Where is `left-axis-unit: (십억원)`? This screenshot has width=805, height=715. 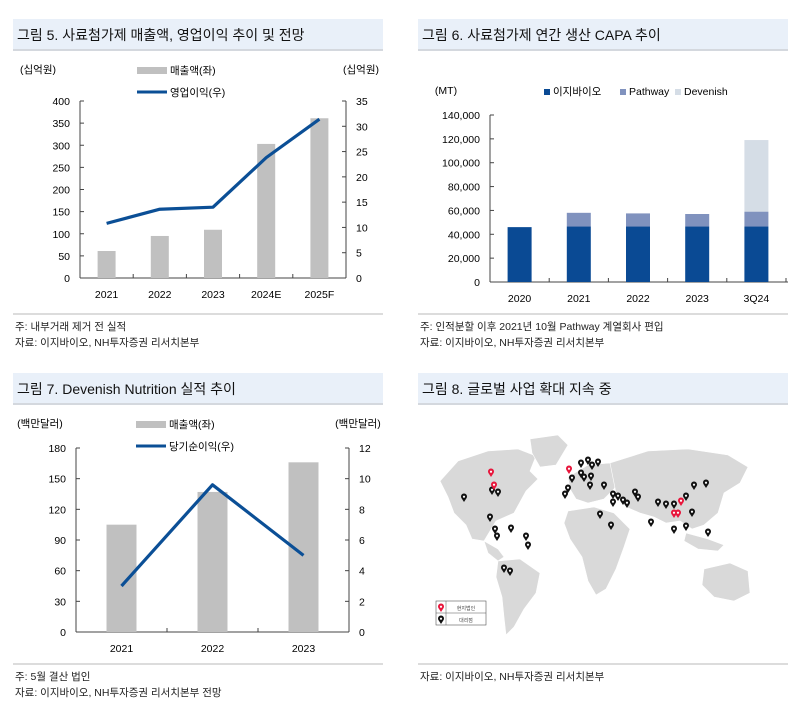
left-axis-unit: (십억원) is located at coordinates (38, 70).